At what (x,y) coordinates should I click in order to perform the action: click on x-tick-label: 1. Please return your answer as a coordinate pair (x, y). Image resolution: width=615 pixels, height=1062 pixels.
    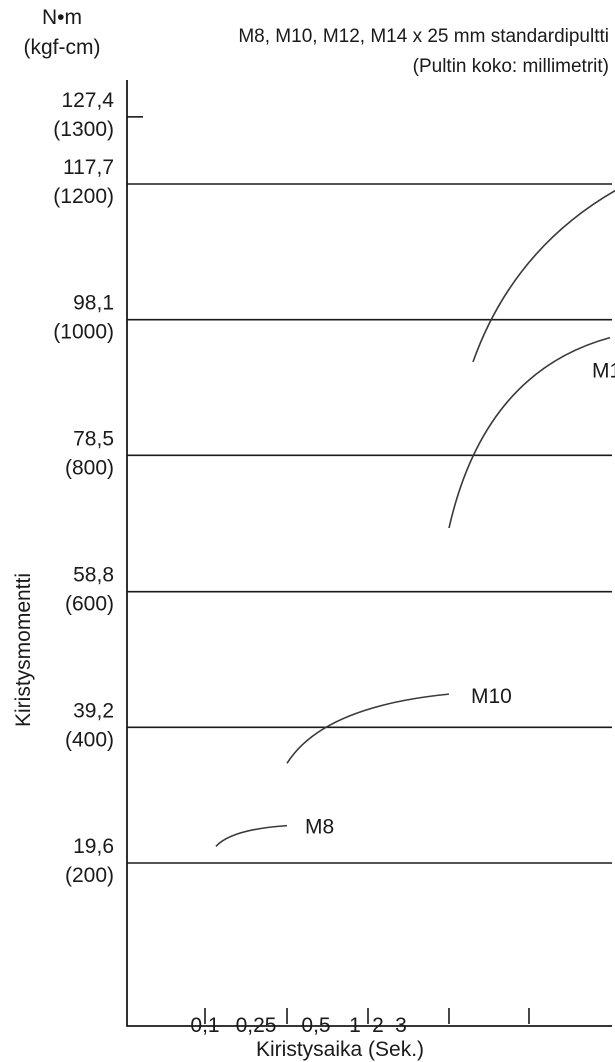
    Looking at the image, I should click on (355, 1025).